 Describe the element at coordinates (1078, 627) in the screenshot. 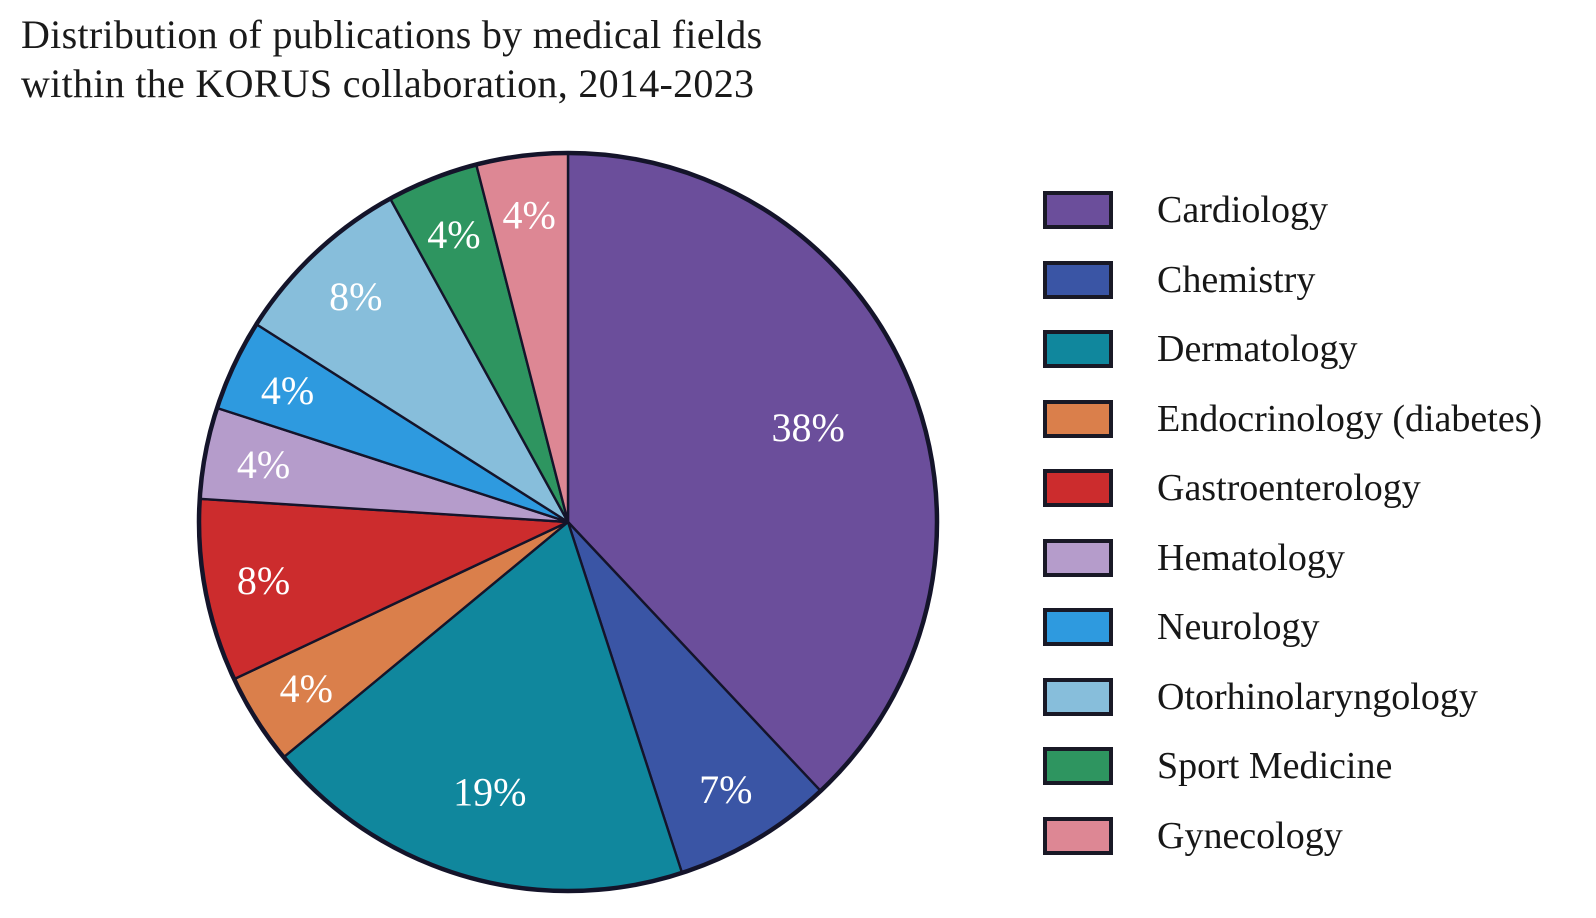

I see `legend-swatch-neurology` at that location.